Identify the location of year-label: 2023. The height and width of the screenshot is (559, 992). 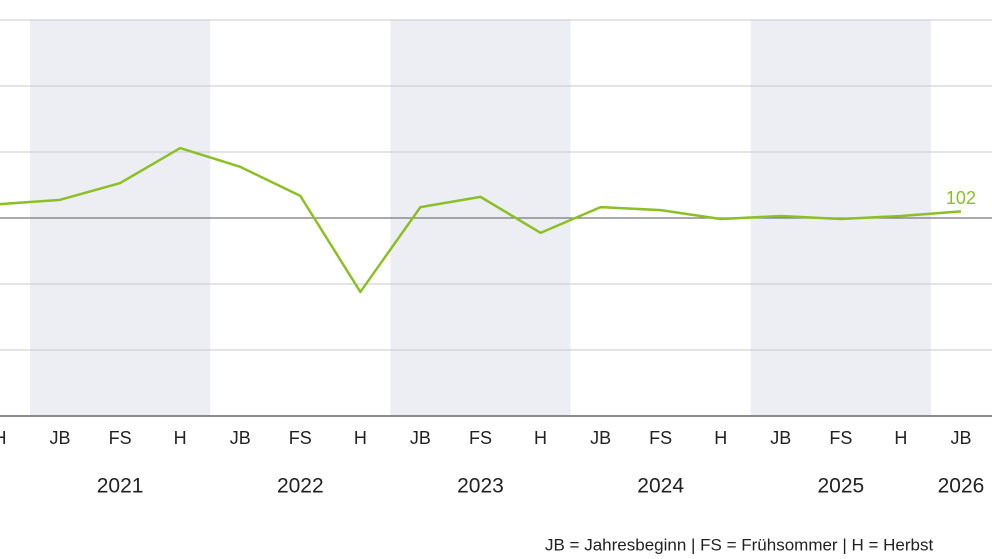
(480, 486).